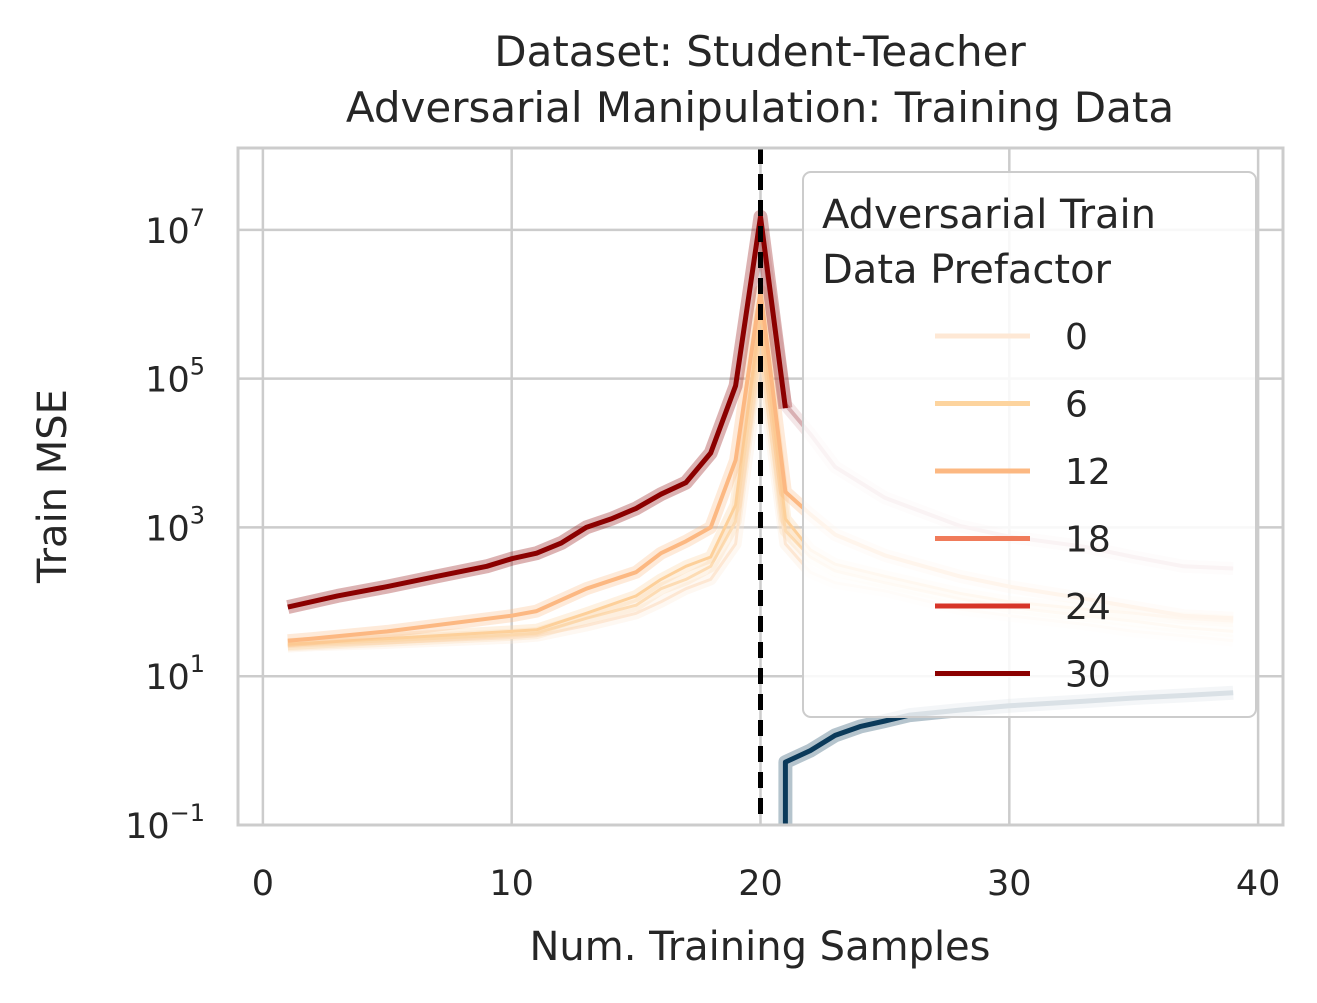  I want to click on legend-label-30: 30, so click(1088, 675).